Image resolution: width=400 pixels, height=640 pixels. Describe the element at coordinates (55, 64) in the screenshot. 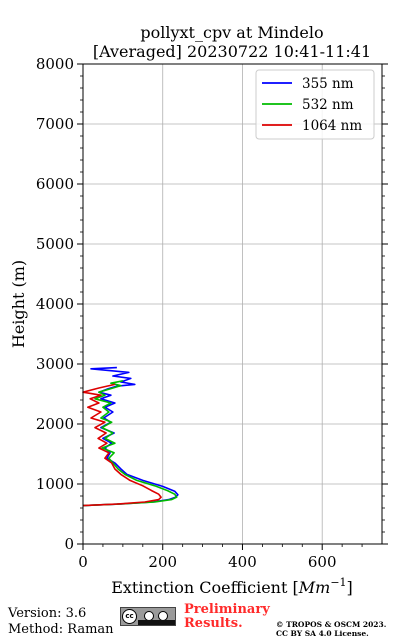

I see `y-tick-label: 8000` at that location.